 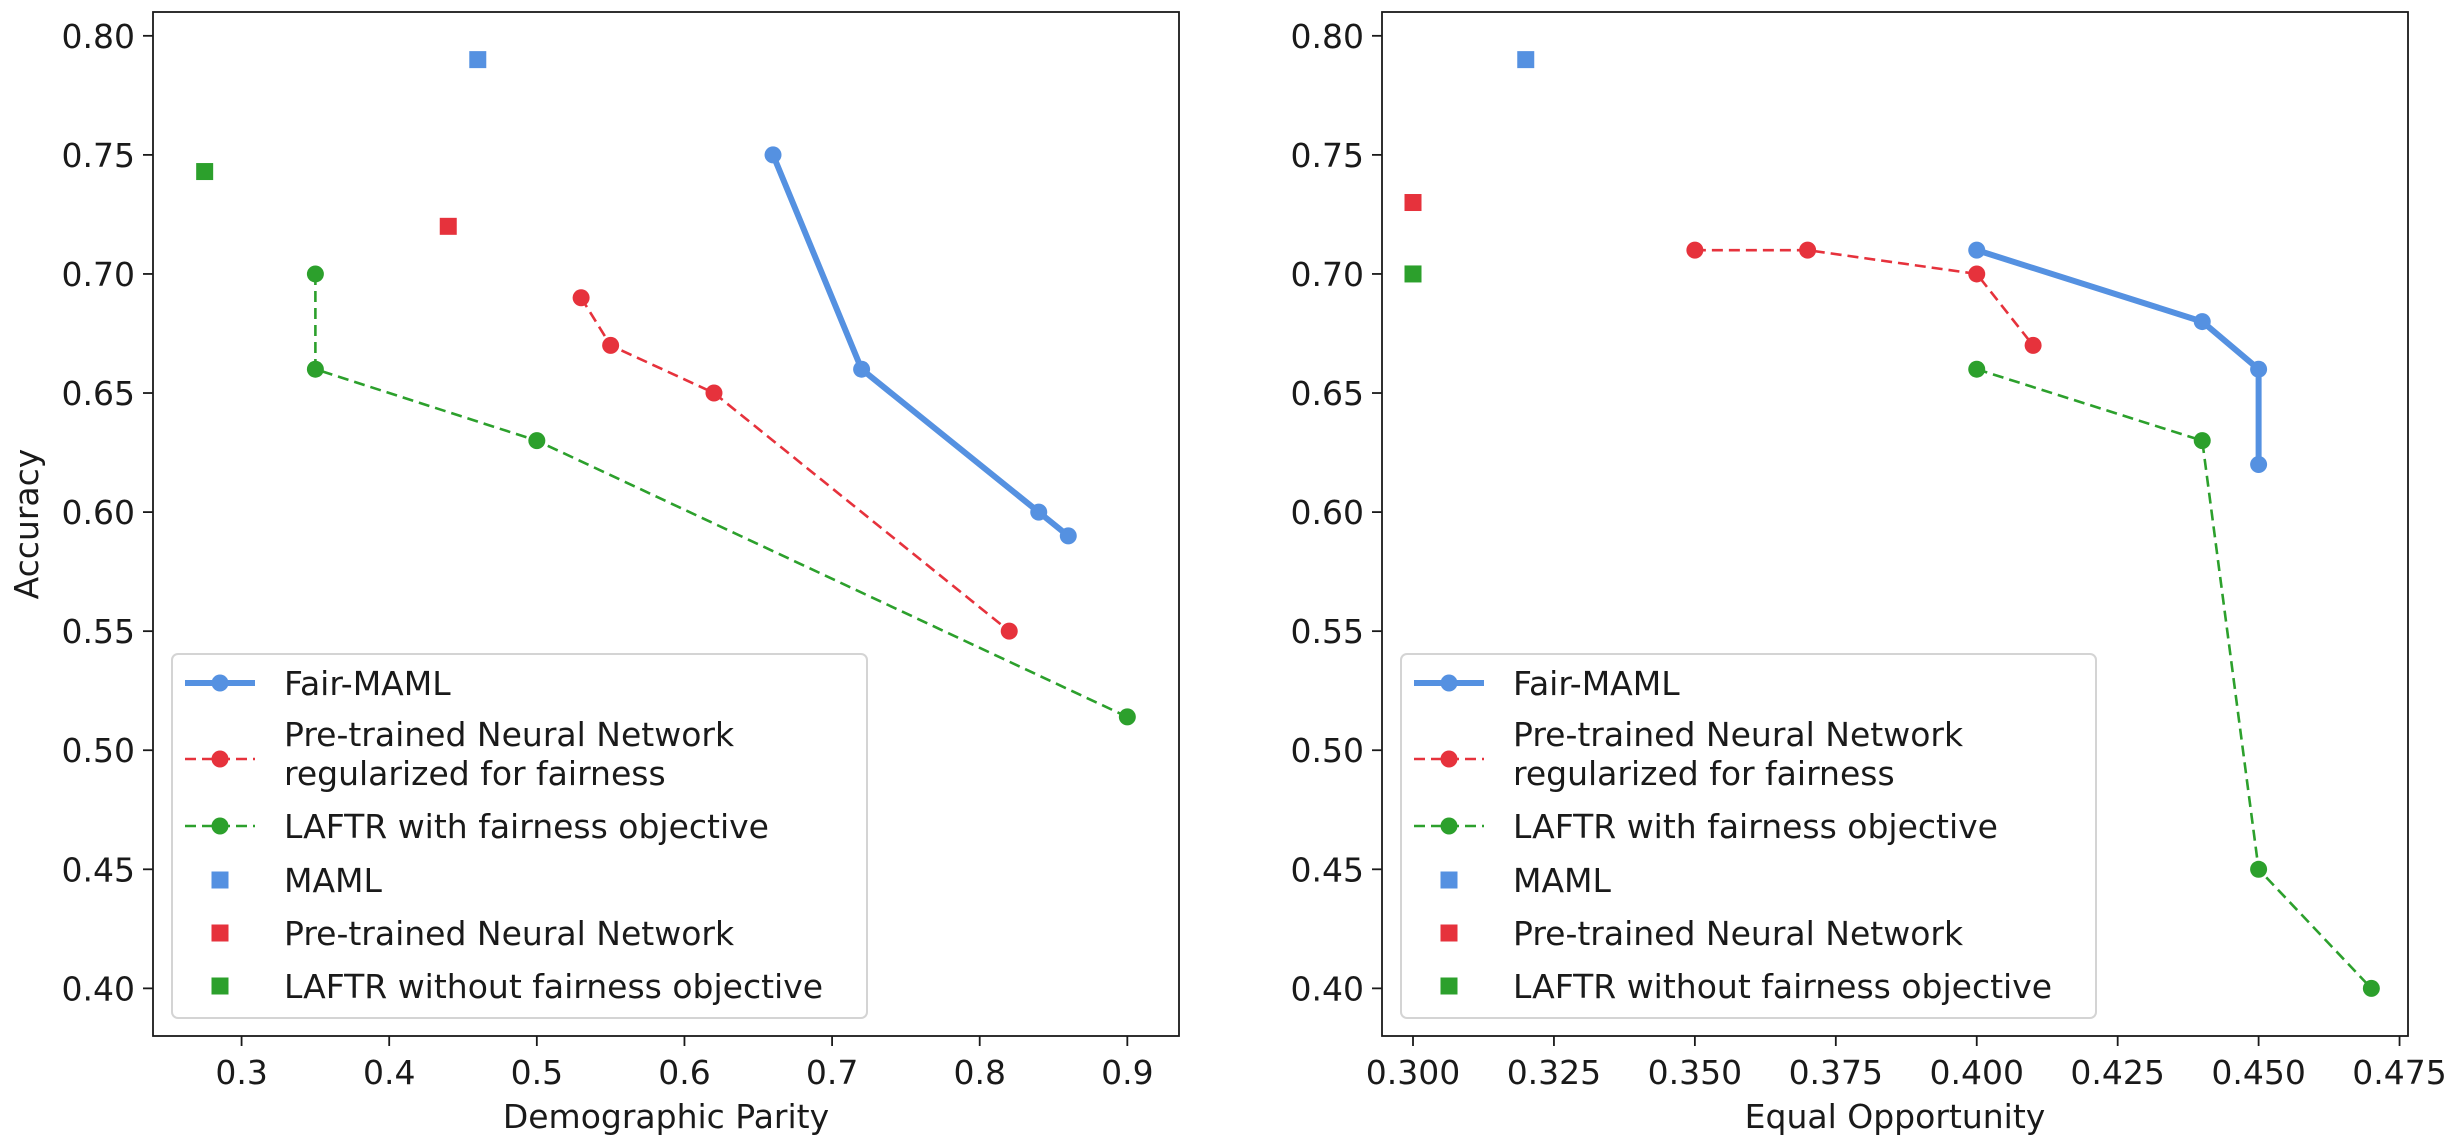 I want to click on y-tick-label: 0.70, so click(x=1327, y=274).